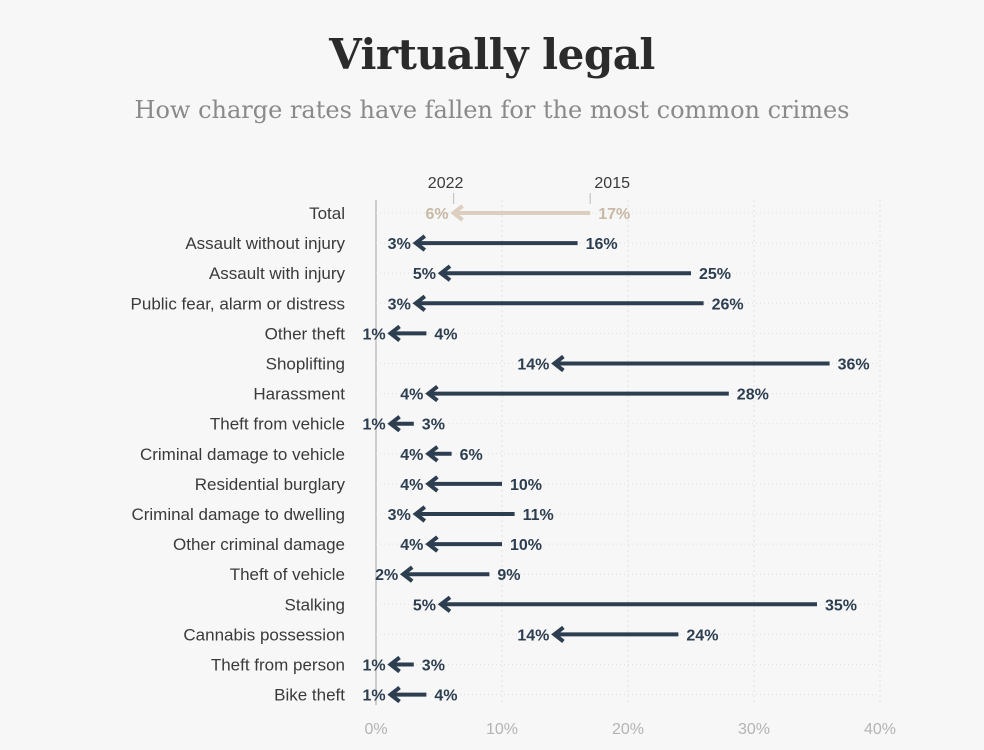 This screenshot has height=750, width=984. Describe the element at coordinates (375, 729) in the screenshot. I see `x-tick-label: 0%` at that location.